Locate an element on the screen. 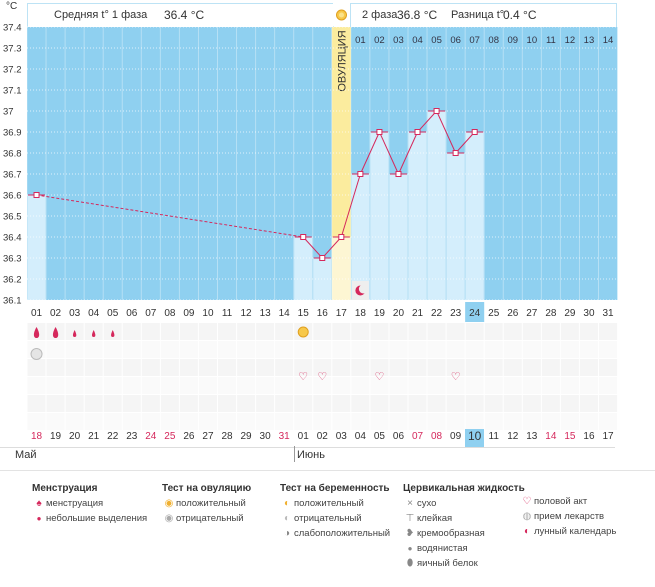  legend-moon: ◐ лунный календарь is located at coordinates (568, 531).